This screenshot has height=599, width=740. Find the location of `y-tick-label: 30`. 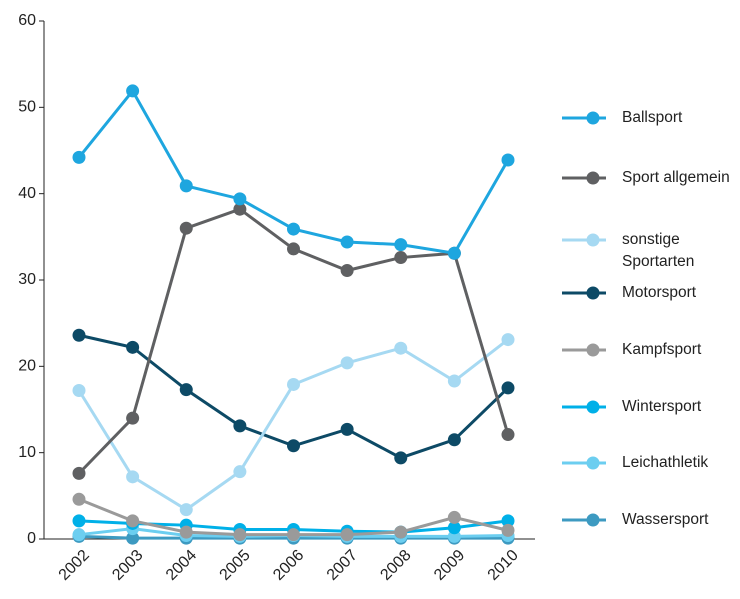

y-tick-label: 30 is located at coordinates (27, 279).